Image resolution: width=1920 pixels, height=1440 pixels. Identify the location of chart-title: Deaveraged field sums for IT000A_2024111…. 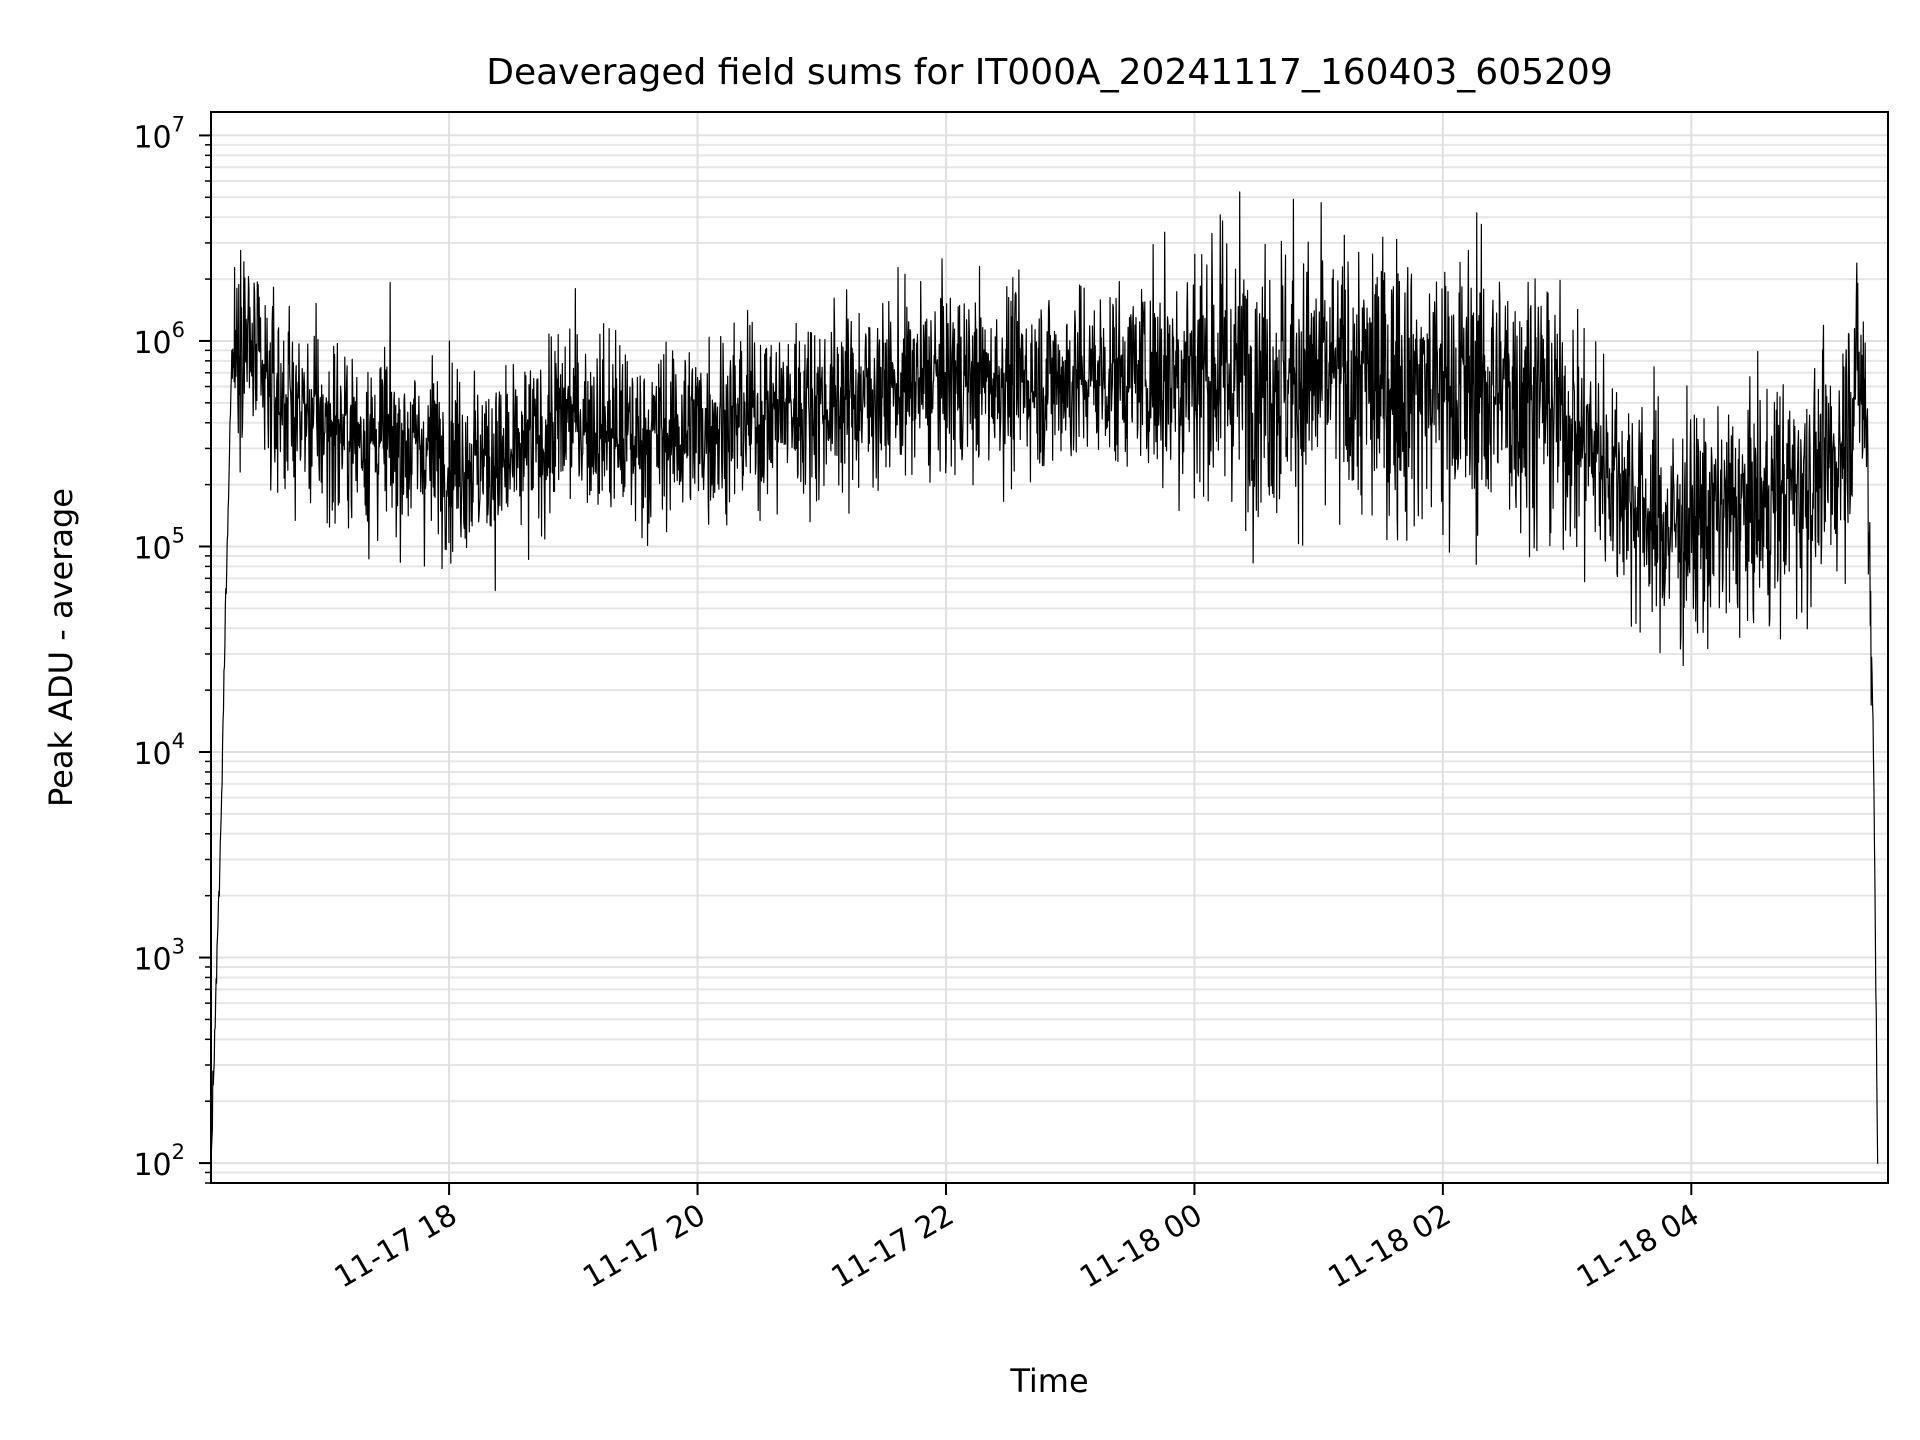
(1049, 72).